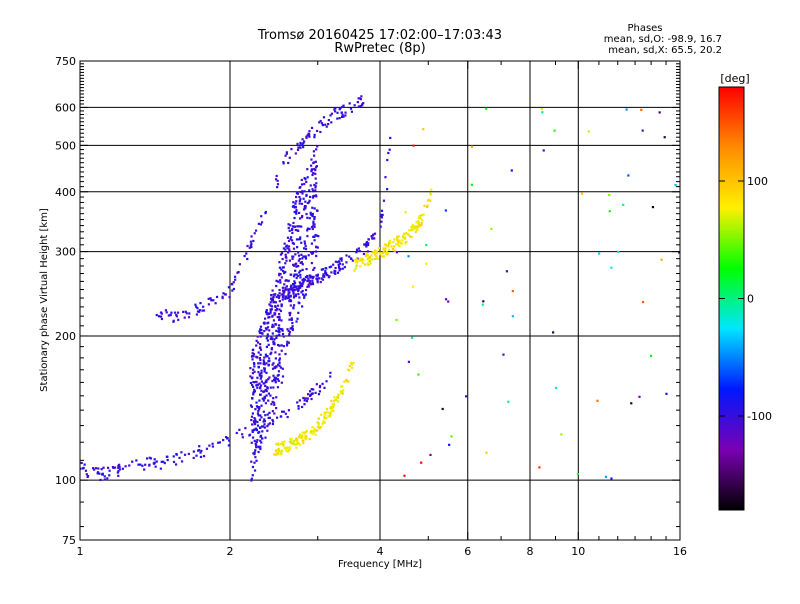 Image resolution: width=800 pixels, height=604 pixels. What do you see at coordinates (750, 299) in the screenshot?
I see `colorbar-tick-label: 0` at bounding box center [750, 299].